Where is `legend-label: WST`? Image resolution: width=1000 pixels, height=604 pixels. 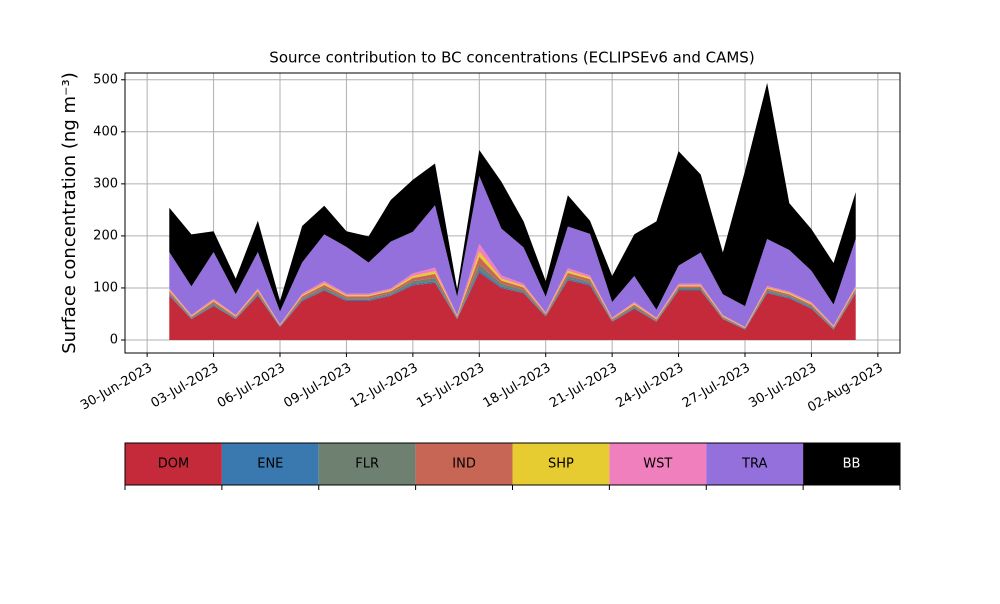 legend-label: WST is located at coordinates (657, 464).